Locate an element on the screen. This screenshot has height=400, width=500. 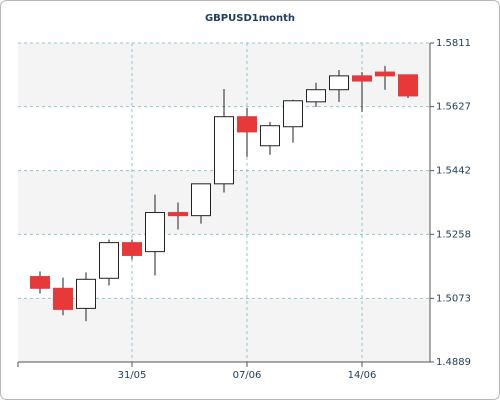
x-tick-label: 31/05 is located at coordinates (132, 375).